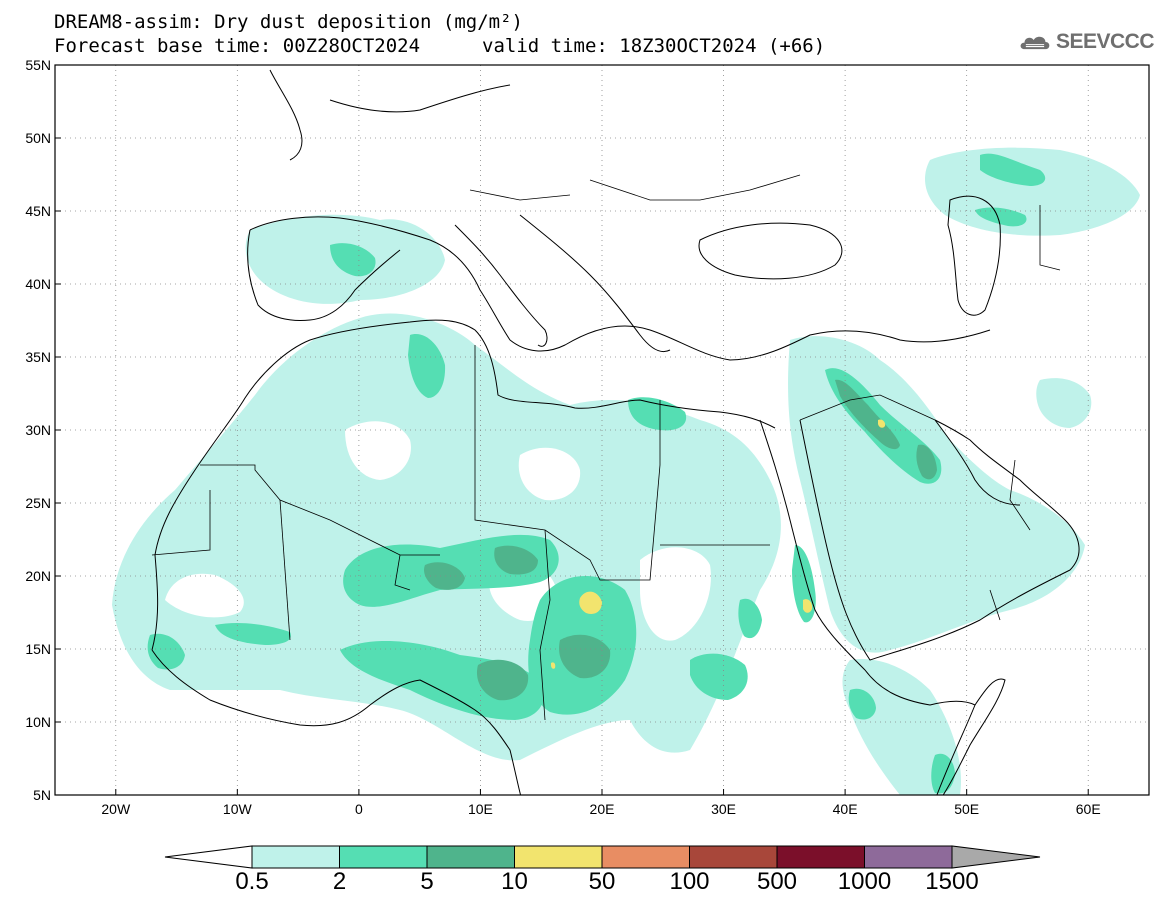 Image resolution: width=1165 pixels, height=907 pixels. What do you see at coordinates (359, 809) in the screenshot?
I see `lon-label: 0` at bounding box center [359, 809].